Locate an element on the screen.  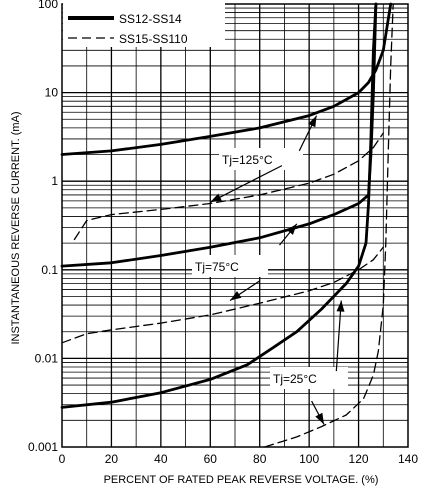
y-tick-label: 1 is located at coordinates (54, 181).